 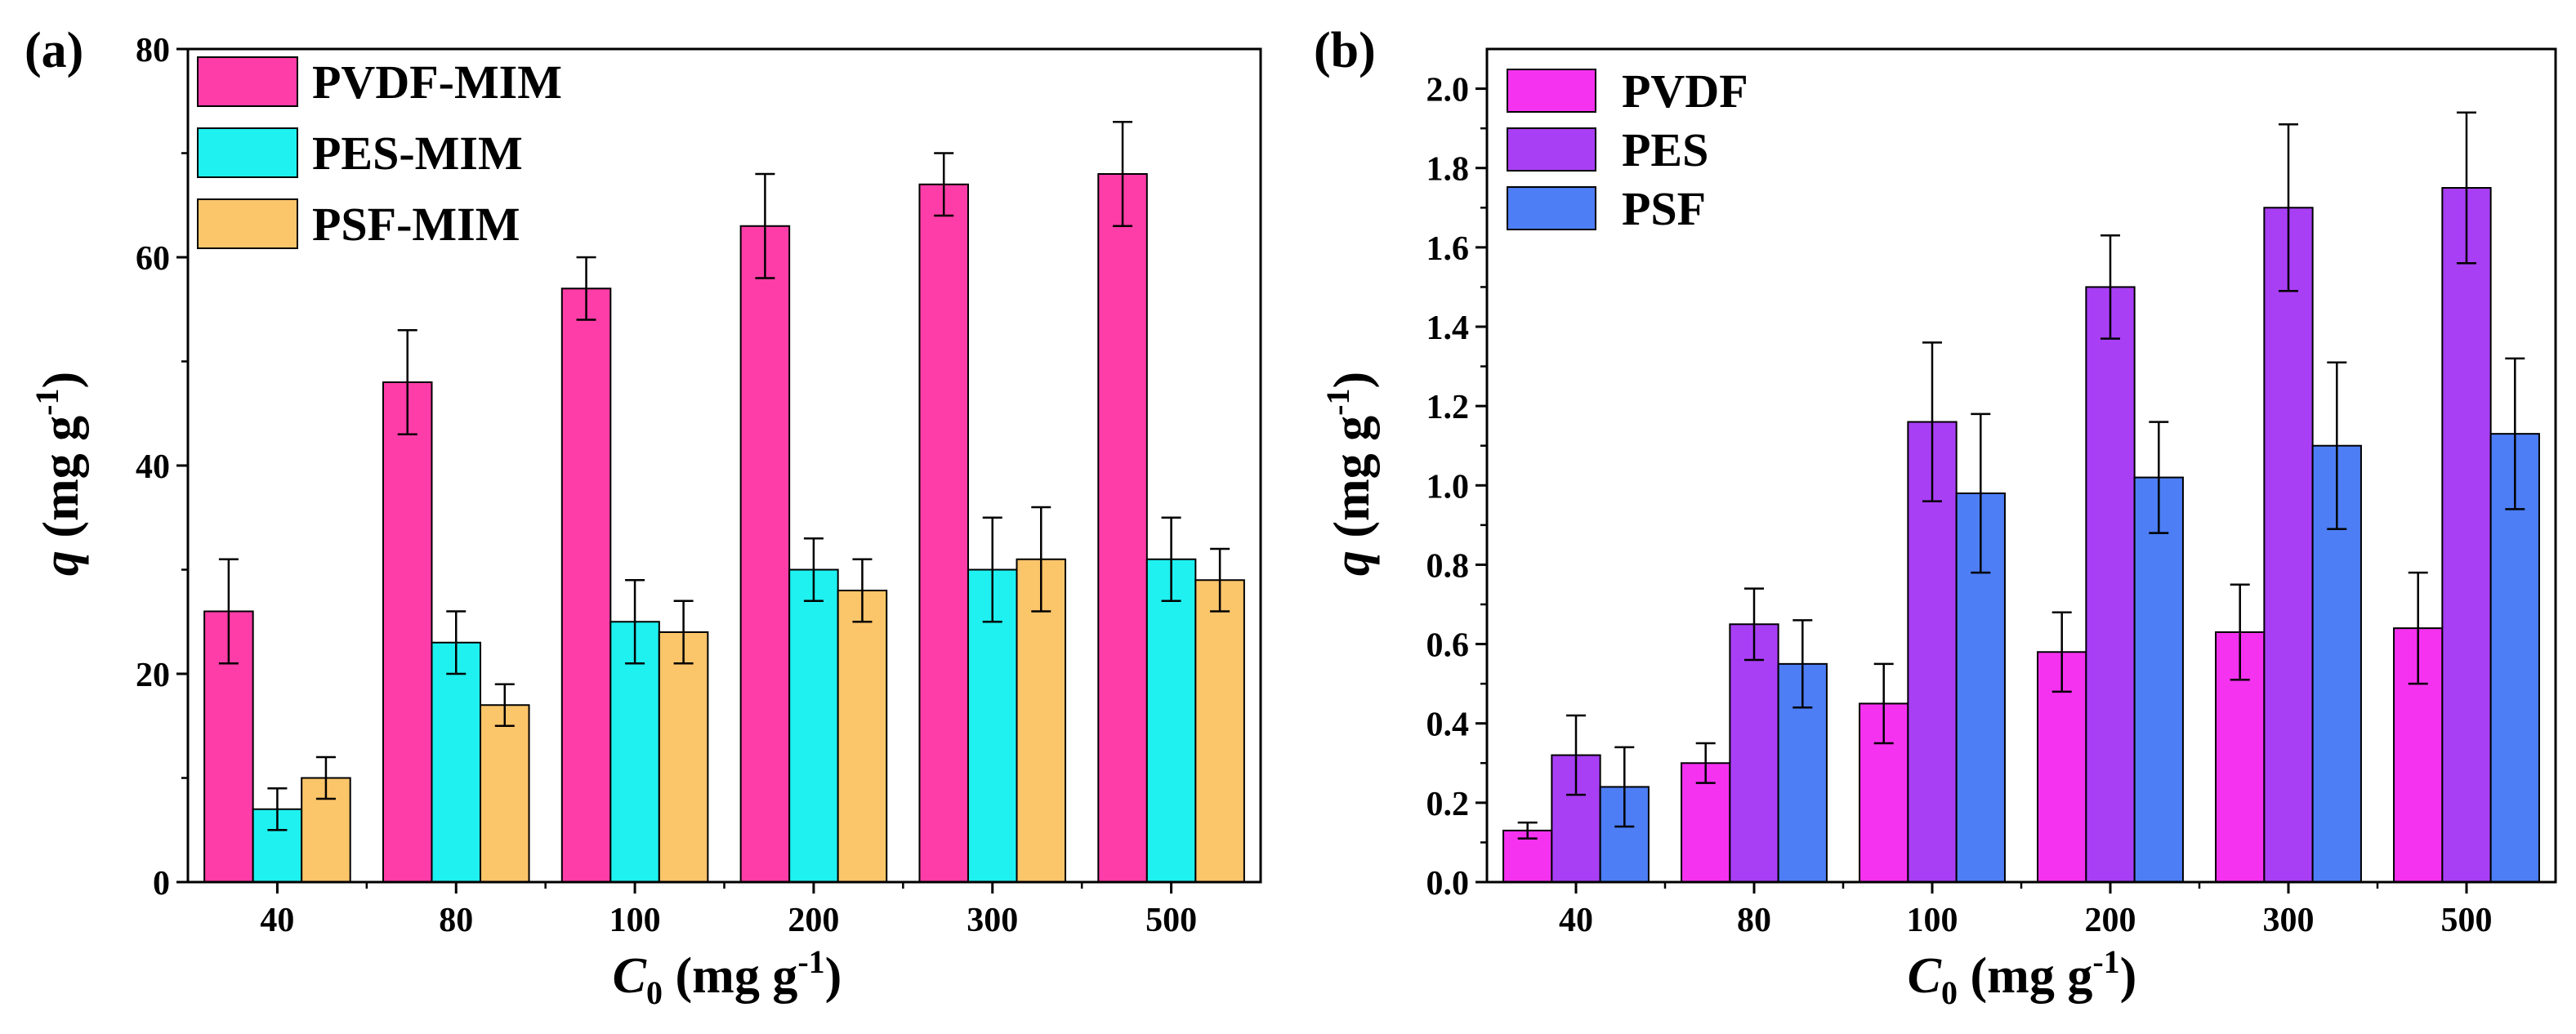 I want to click on y-tick-label: 0, so click(x=162, y=884).